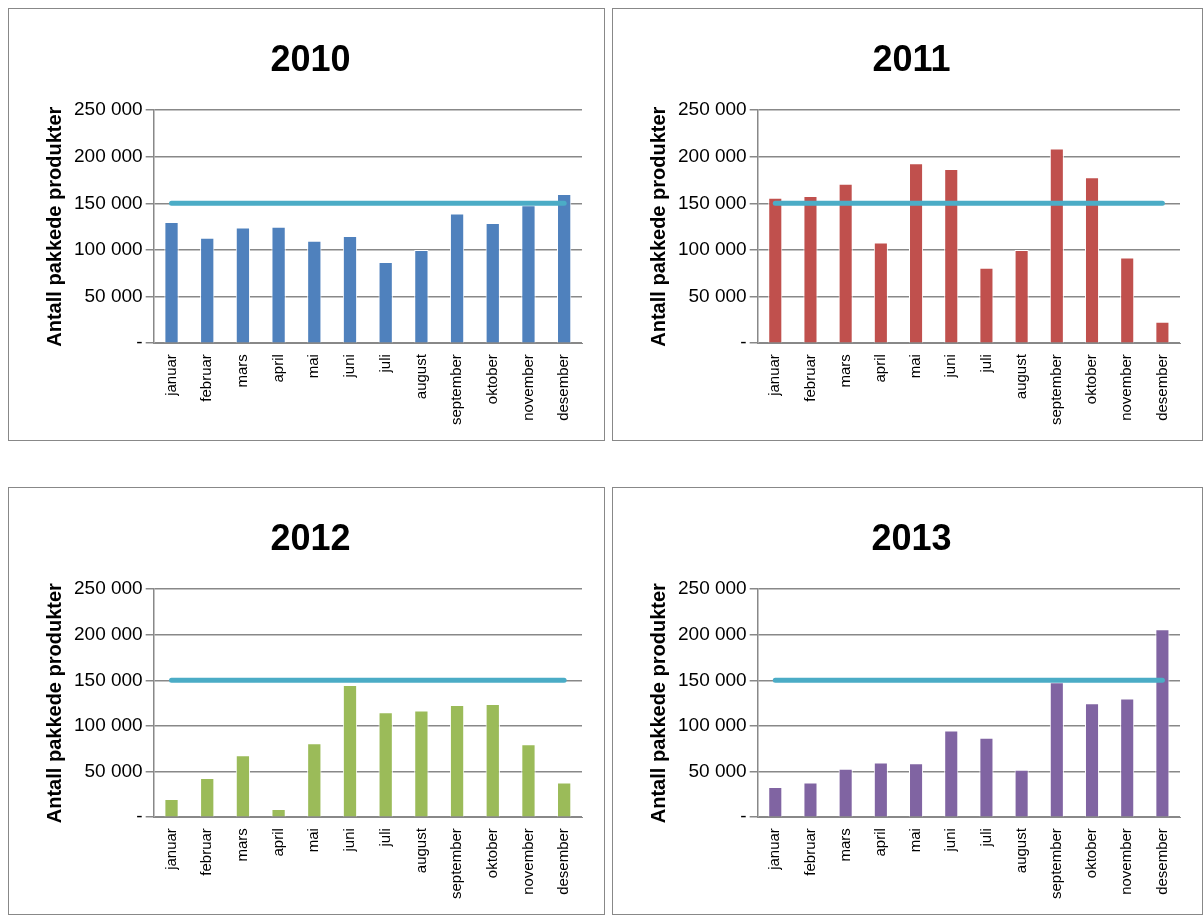 The height and width of the screenshot is (915, 1203). What do you see at coordinates (911, 58) in the screenshot?
I see `chart-title: 2011` at bounding box center [911, 58].